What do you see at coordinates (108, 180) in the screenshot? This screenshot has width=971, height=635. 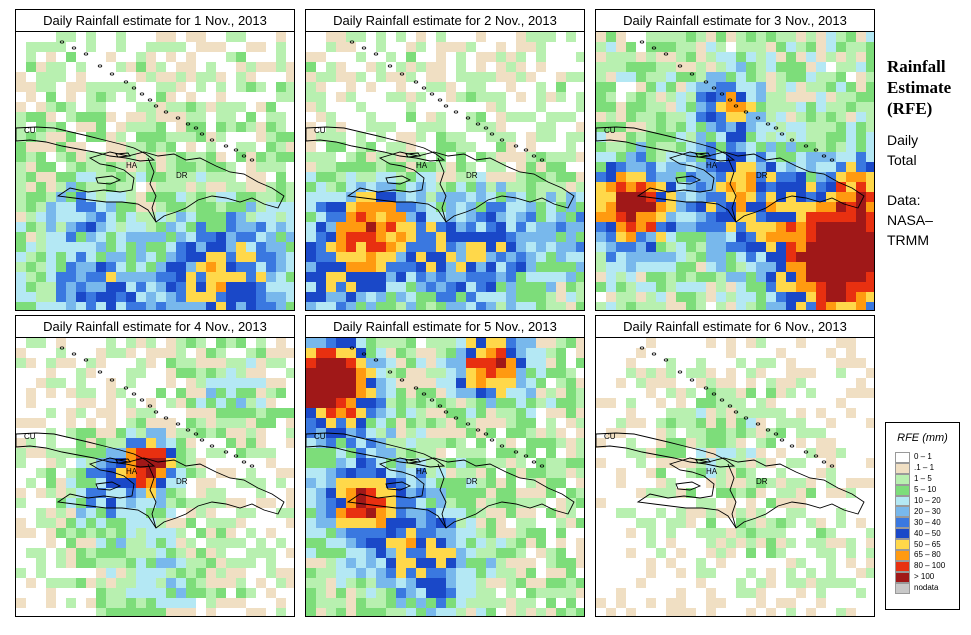 I see `gonave-island-outline` at bounding box center [108, 180].